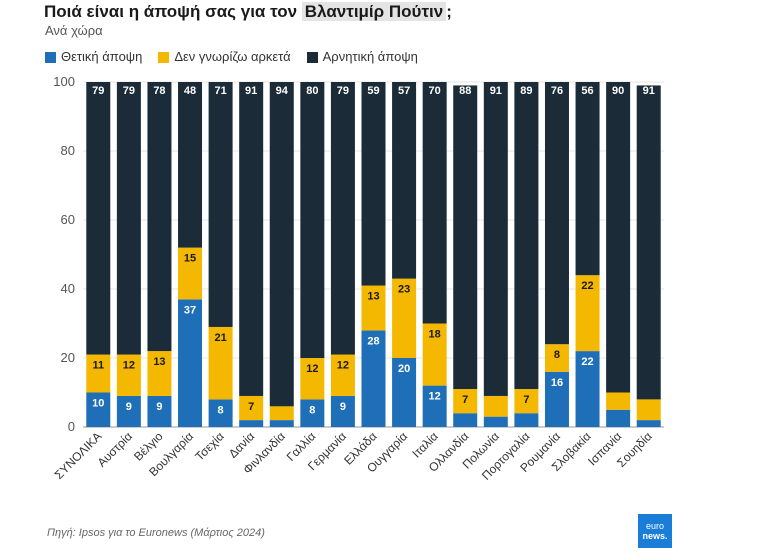 This screenshot has width=768, height=560. What do you see at coordinates (373, 341) in the screenshot?
I see `data-label: 28` at bounding box center [373, 341].